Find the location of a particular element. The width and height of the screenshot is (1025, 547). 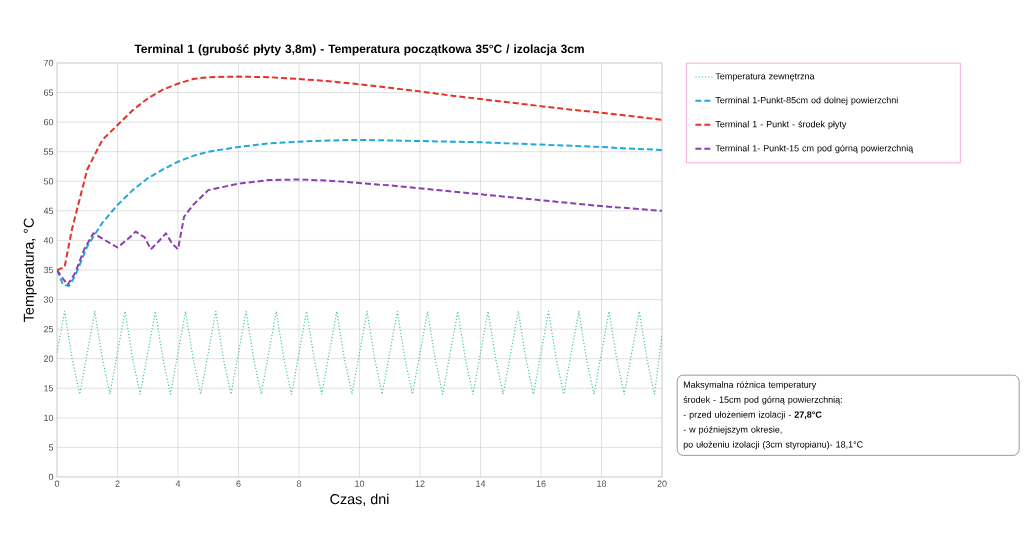

legend-label: Terminal 1-Punkt-85cm od dolnej powierzchni is located at coordinates (806, 101).